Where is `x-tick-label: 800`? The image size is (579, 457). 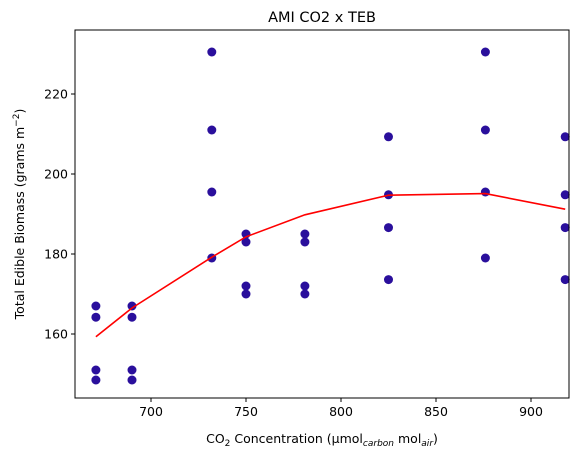 x-tick-label: 800 is located at coordinates (341, 411).